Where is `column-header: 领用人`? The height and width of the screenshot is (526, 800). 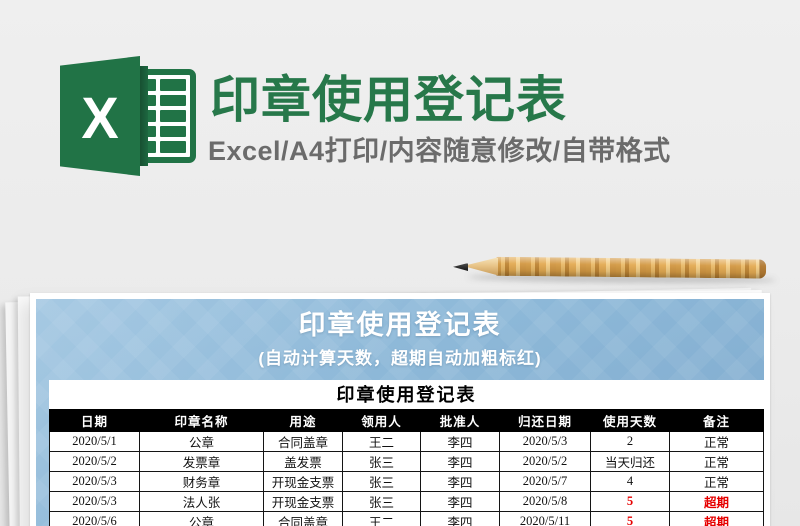
column-header: 领用人 is located at coordinates (381, 420).